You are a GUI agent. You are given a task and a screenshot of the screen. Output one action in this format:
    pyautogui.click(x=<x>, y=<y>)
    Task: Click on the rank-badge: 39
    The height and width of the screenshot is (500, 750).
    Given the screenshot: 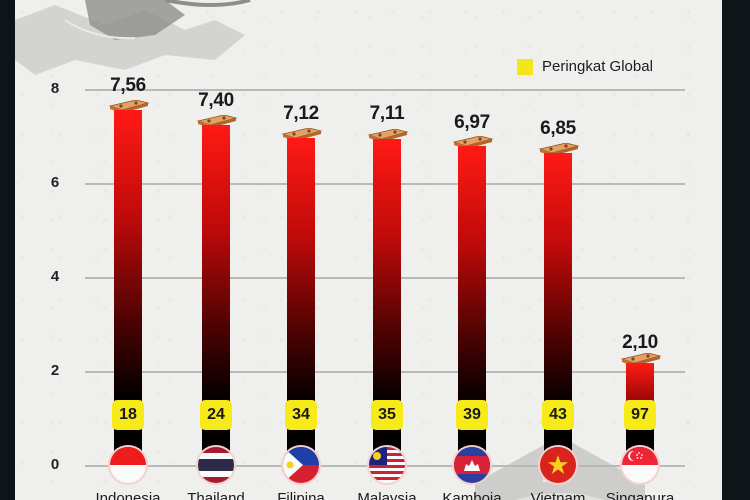 What is the action you would take?
    pyautogui.click(x=472, y=415)
    